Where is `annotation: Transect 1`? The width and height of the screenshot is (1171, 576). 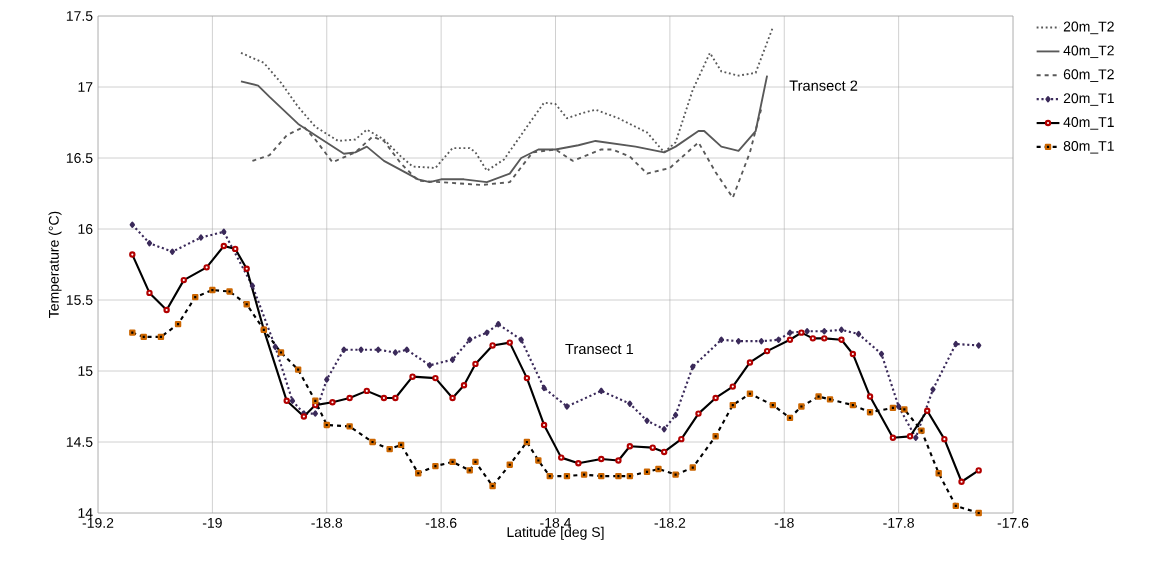 annotation: Transect 1 is located at coordinates (599, 349).